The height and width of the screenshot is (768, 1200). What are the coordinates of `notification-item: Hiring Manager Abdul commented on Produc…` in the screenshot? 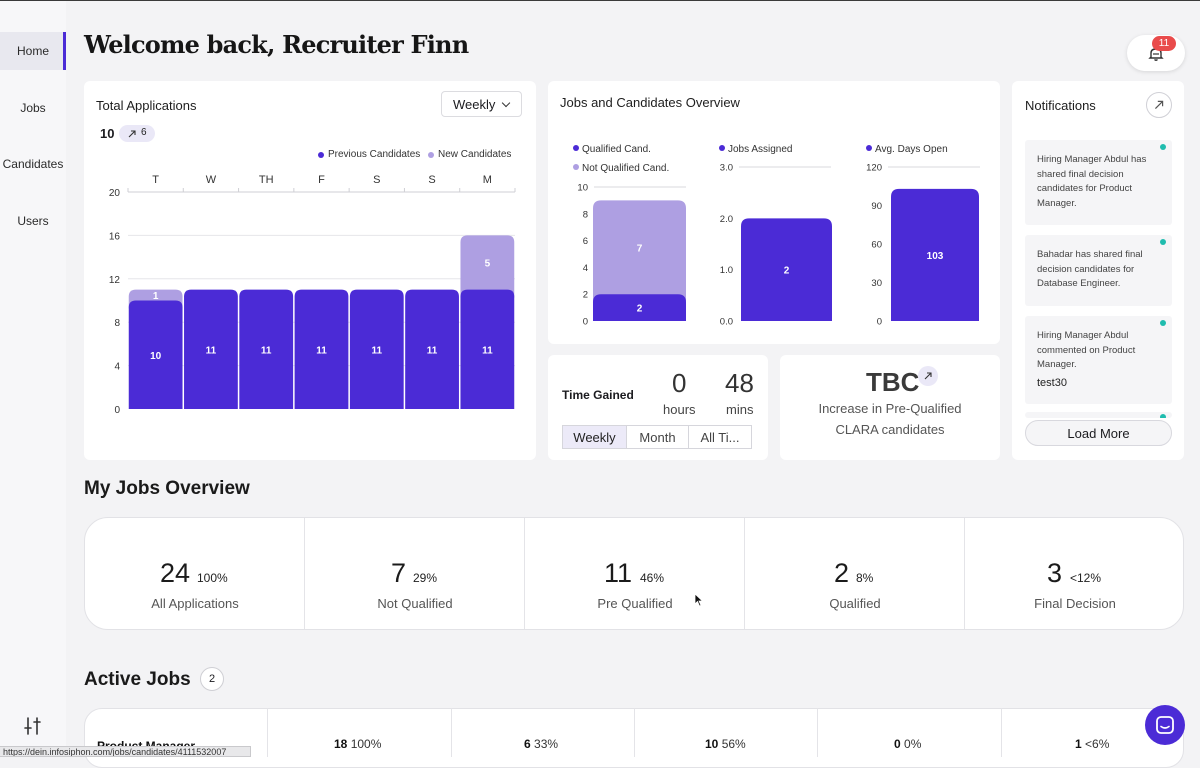 It's located at (1098, 360).